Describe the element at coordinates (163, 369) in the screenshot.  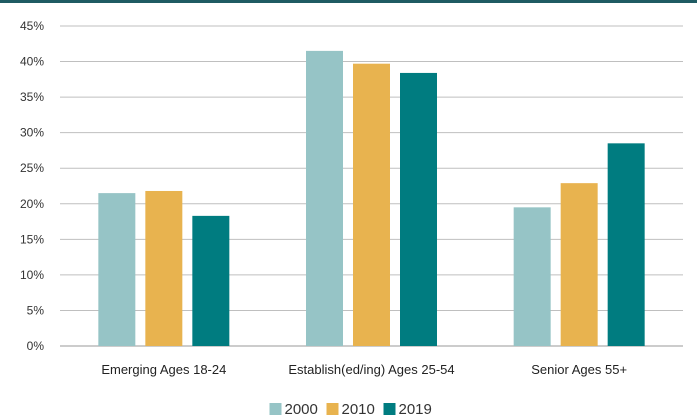
I see `category-label: Emerging Ages 18-24` at that location.